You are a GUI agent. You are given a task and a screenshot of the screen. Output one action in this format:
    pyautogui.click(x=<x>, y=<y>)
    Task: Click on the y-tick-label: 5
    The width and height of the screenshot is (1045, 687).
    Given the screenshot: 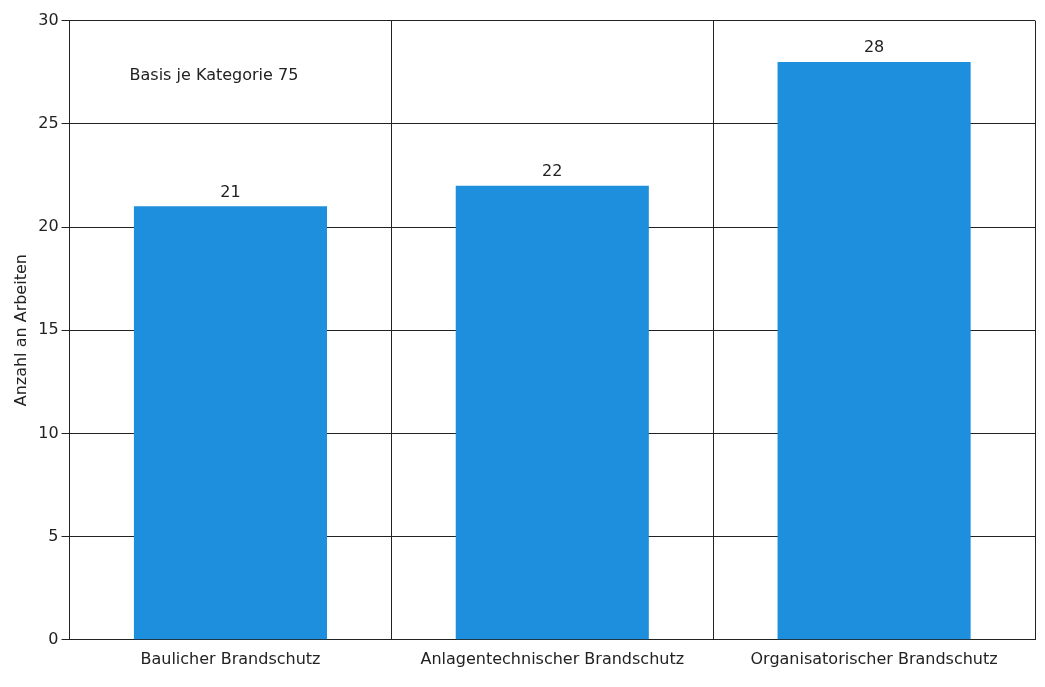 What is the action you would take?
    pyautogui.click(x=53, y=535)
    